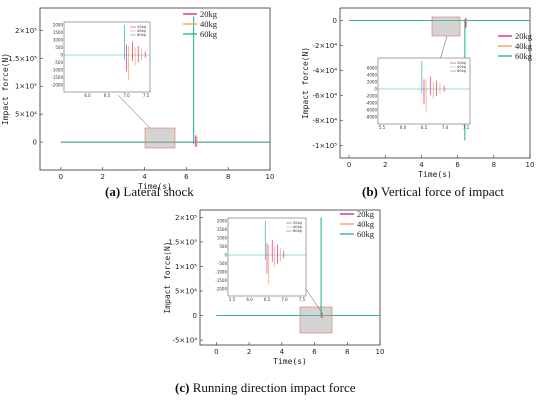  Describe the element at coordinates (272, 387) in the screenshot. I see `caption-c-text: Running direction impact force` at that location.